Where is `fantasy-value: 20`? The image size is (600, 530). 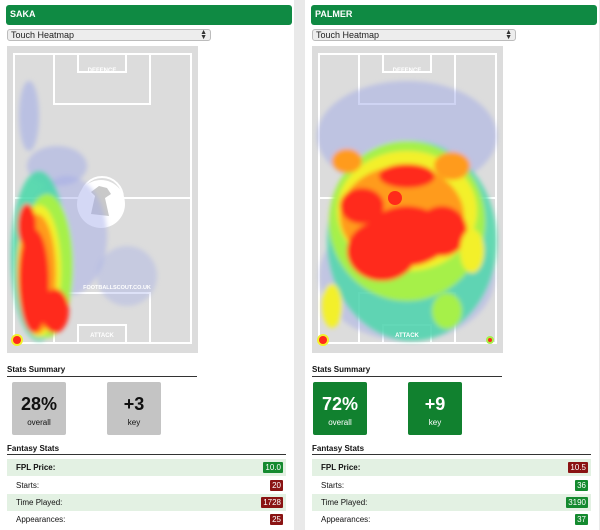 fantasy-value: 20 is located at coordinates (276, 485).